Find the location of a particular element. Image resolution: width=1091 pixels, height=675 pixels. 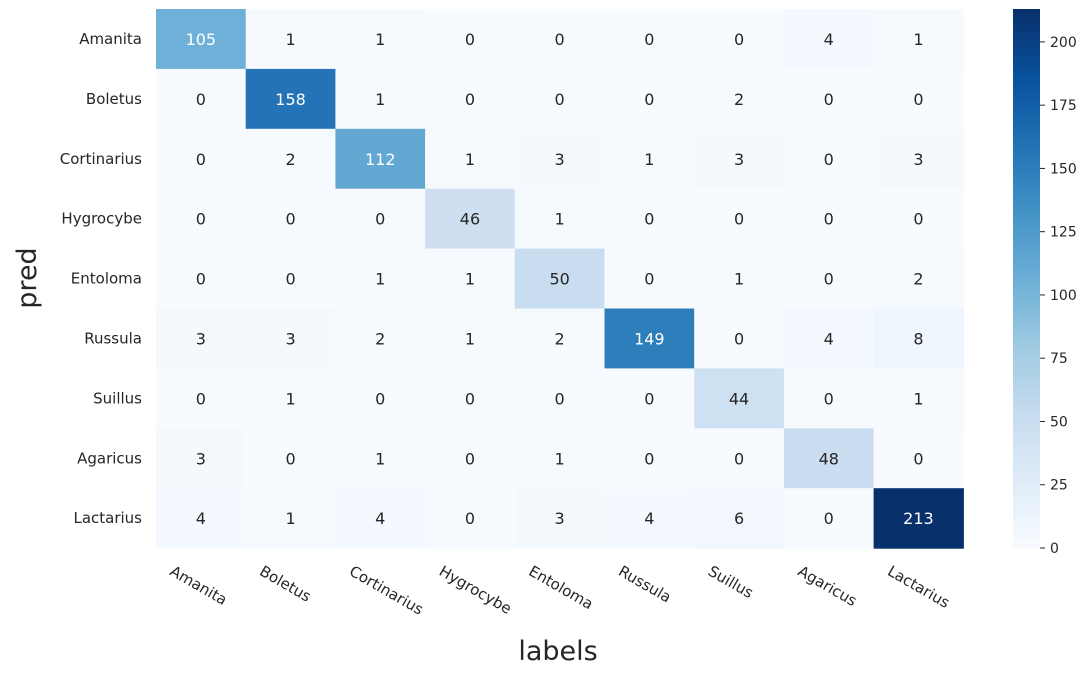

cell-value-label: 50 is located at coordinates (559, 279).